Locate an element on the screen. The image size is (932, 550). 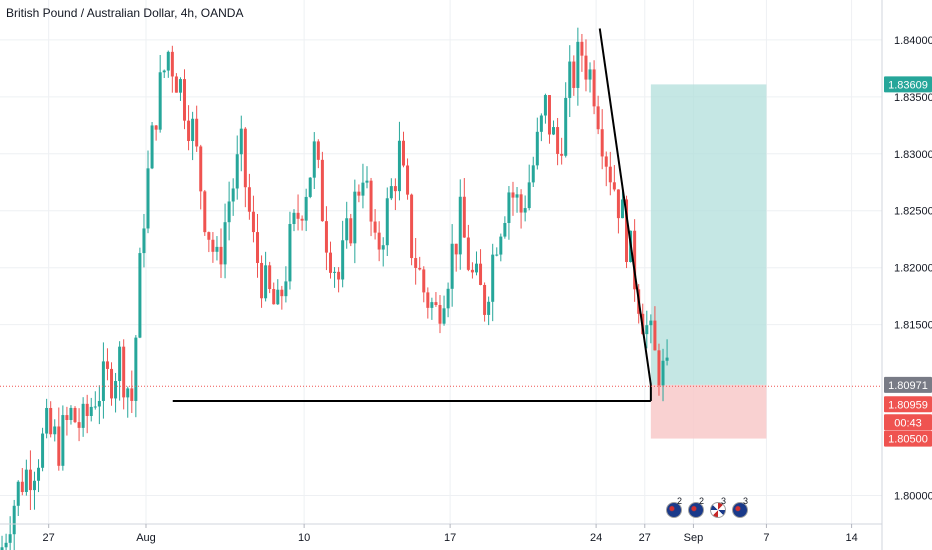
x-tick-label: 17 is located at coordinates (450, 538).